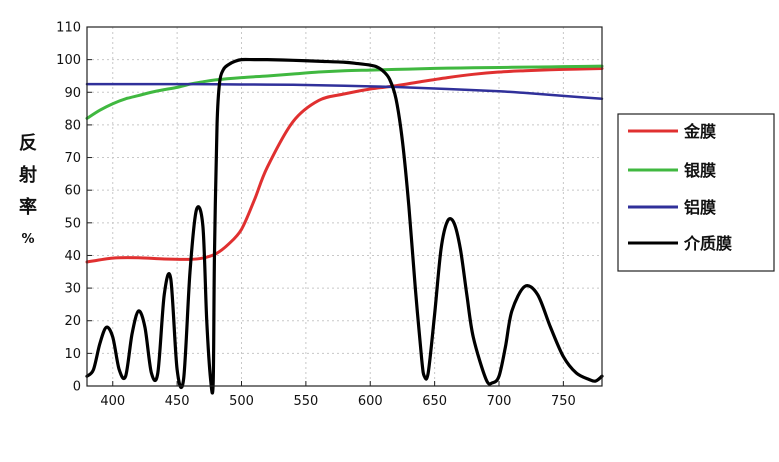  I want to click on y-tick-label: 50, so click(72, 223).